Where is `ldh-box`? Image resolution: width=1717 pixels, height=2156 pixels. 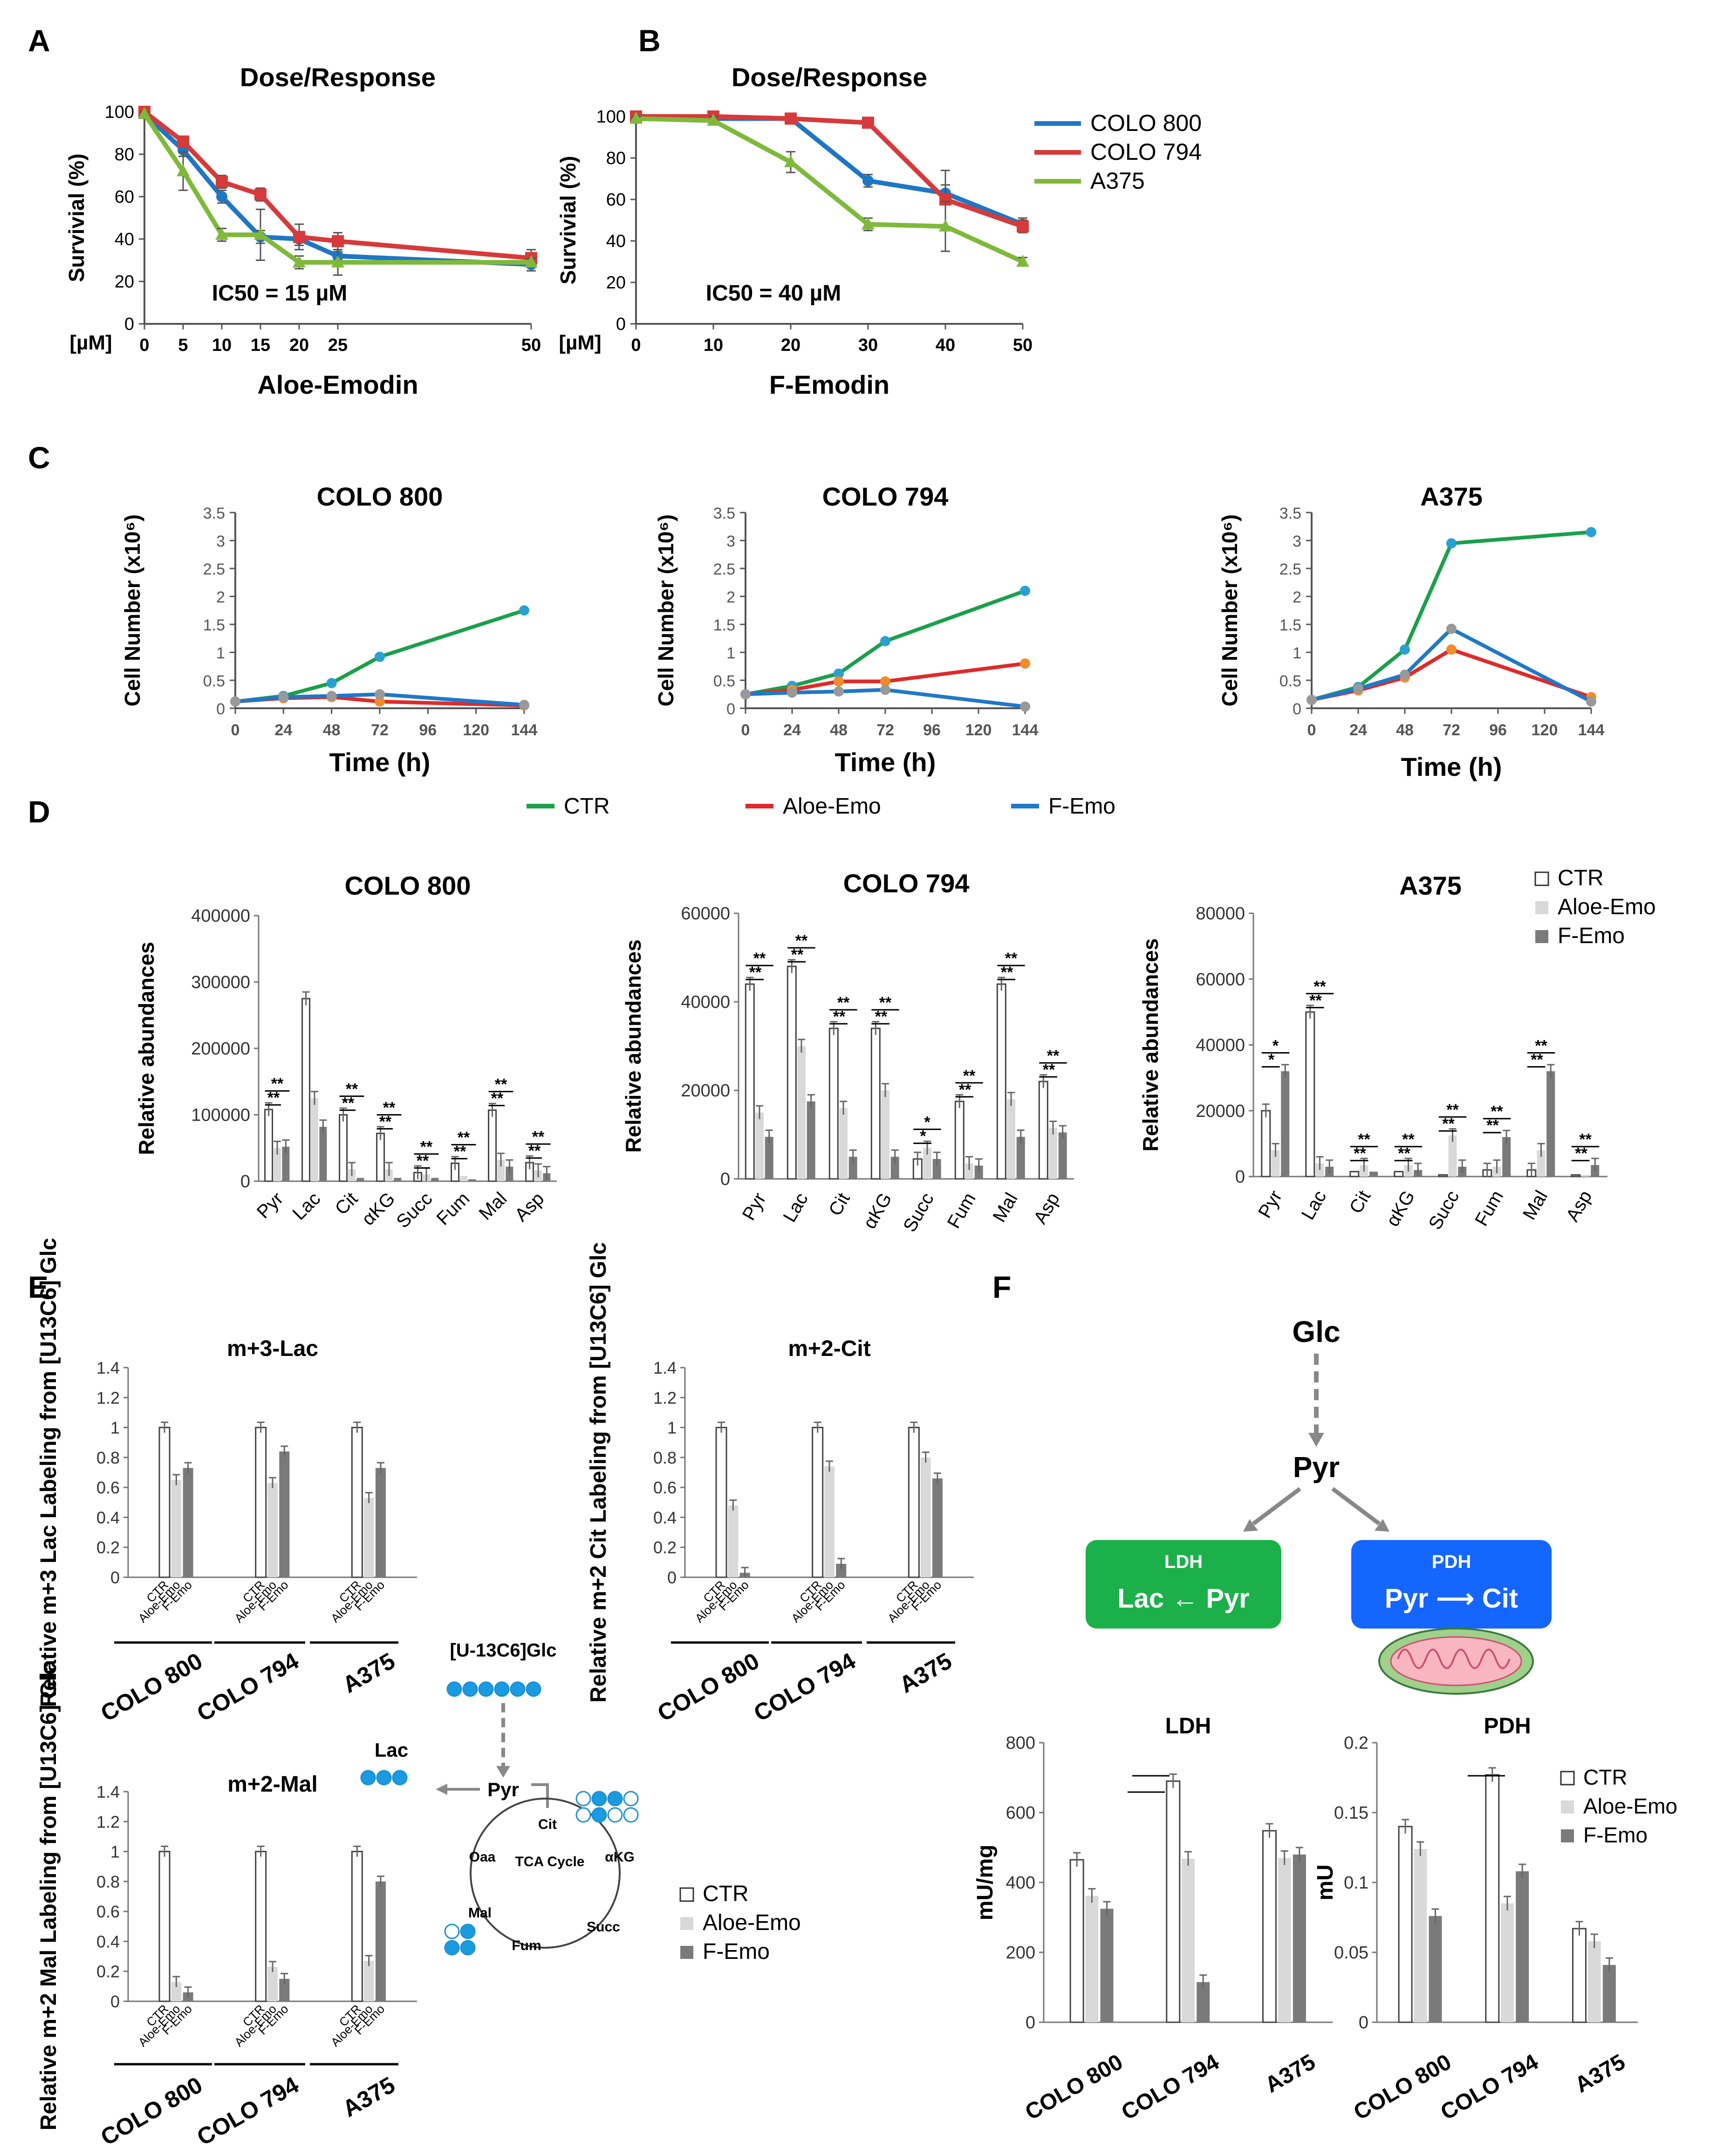
ldh-box is located at coordinates (1183, 1584).